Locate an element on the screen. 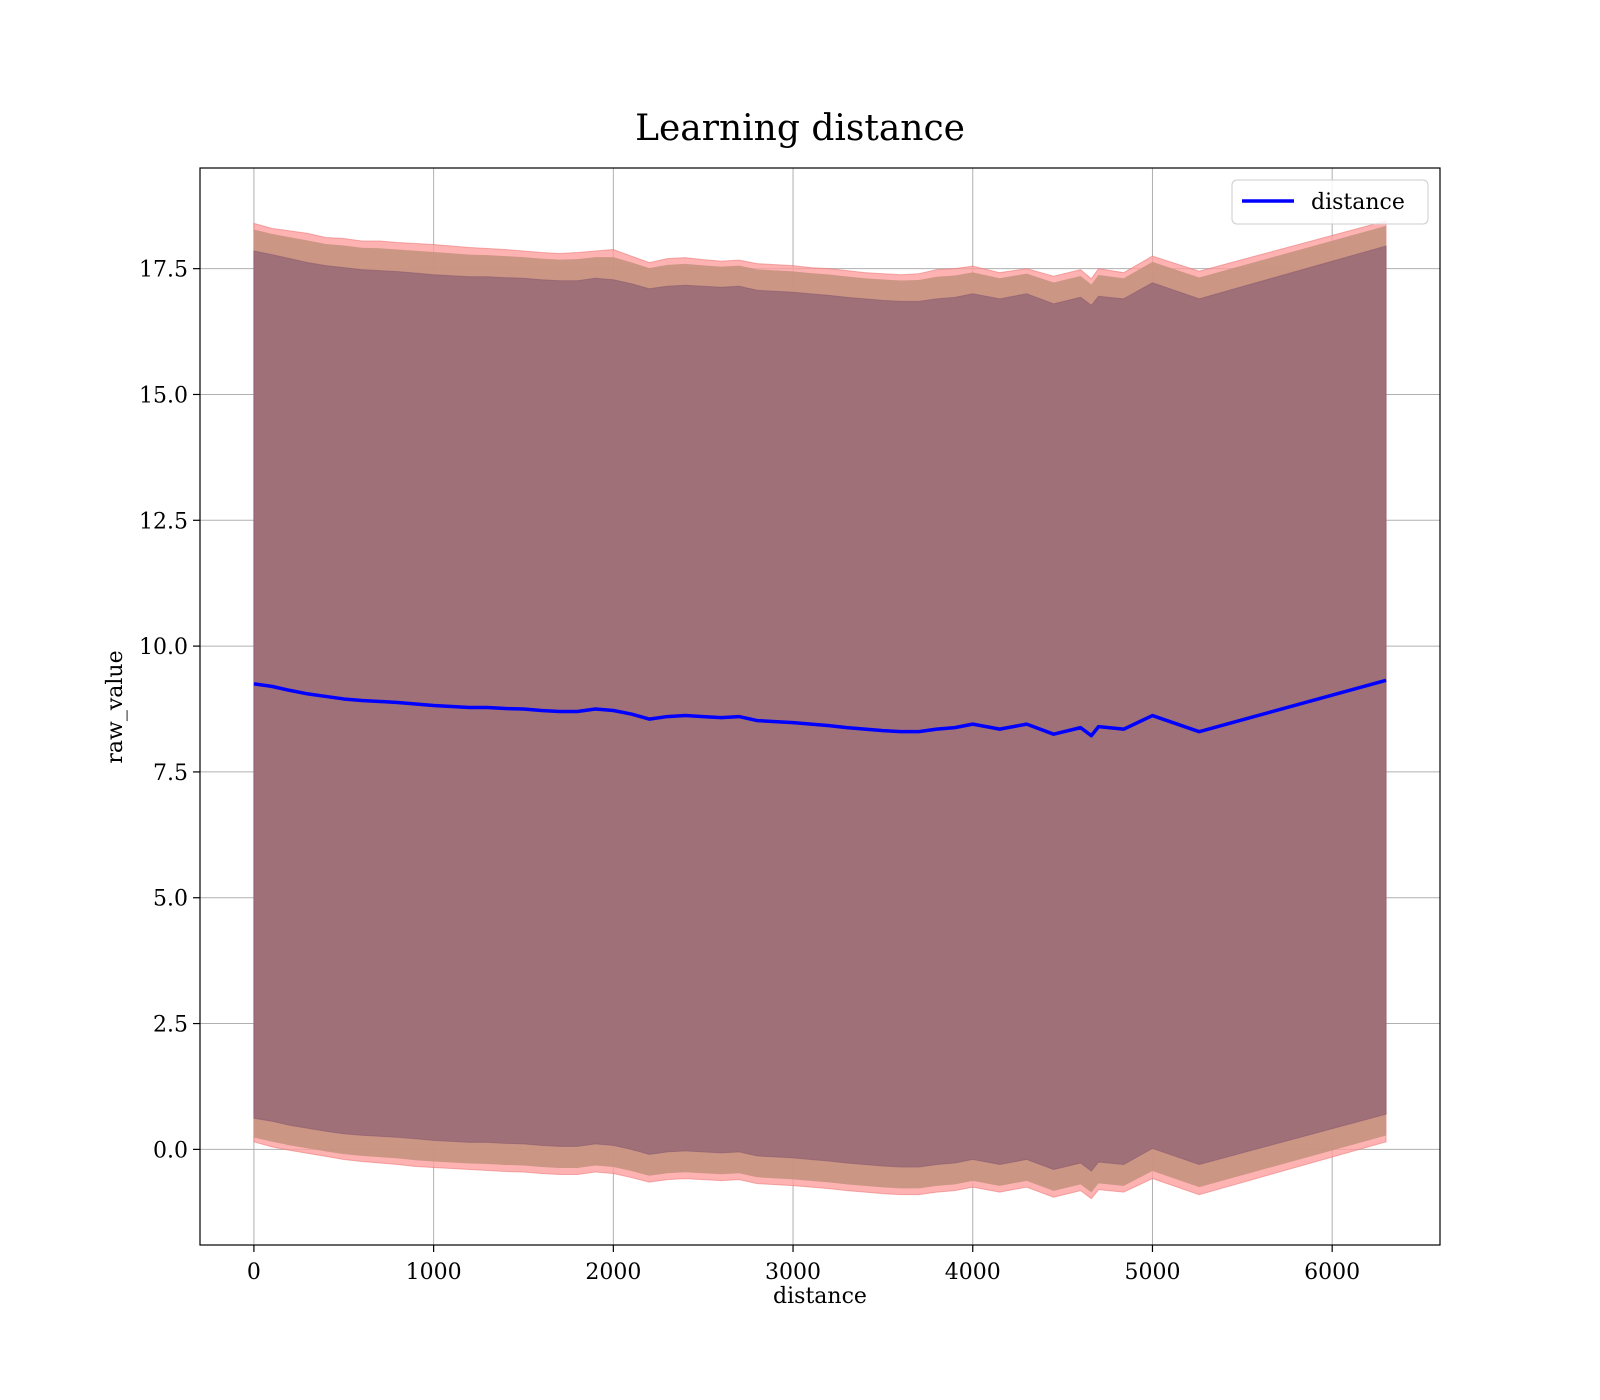 The height and width of the screenshot is (1400, 1600). x-tick-label: 6000 is located at coordinates (1332, 1272).